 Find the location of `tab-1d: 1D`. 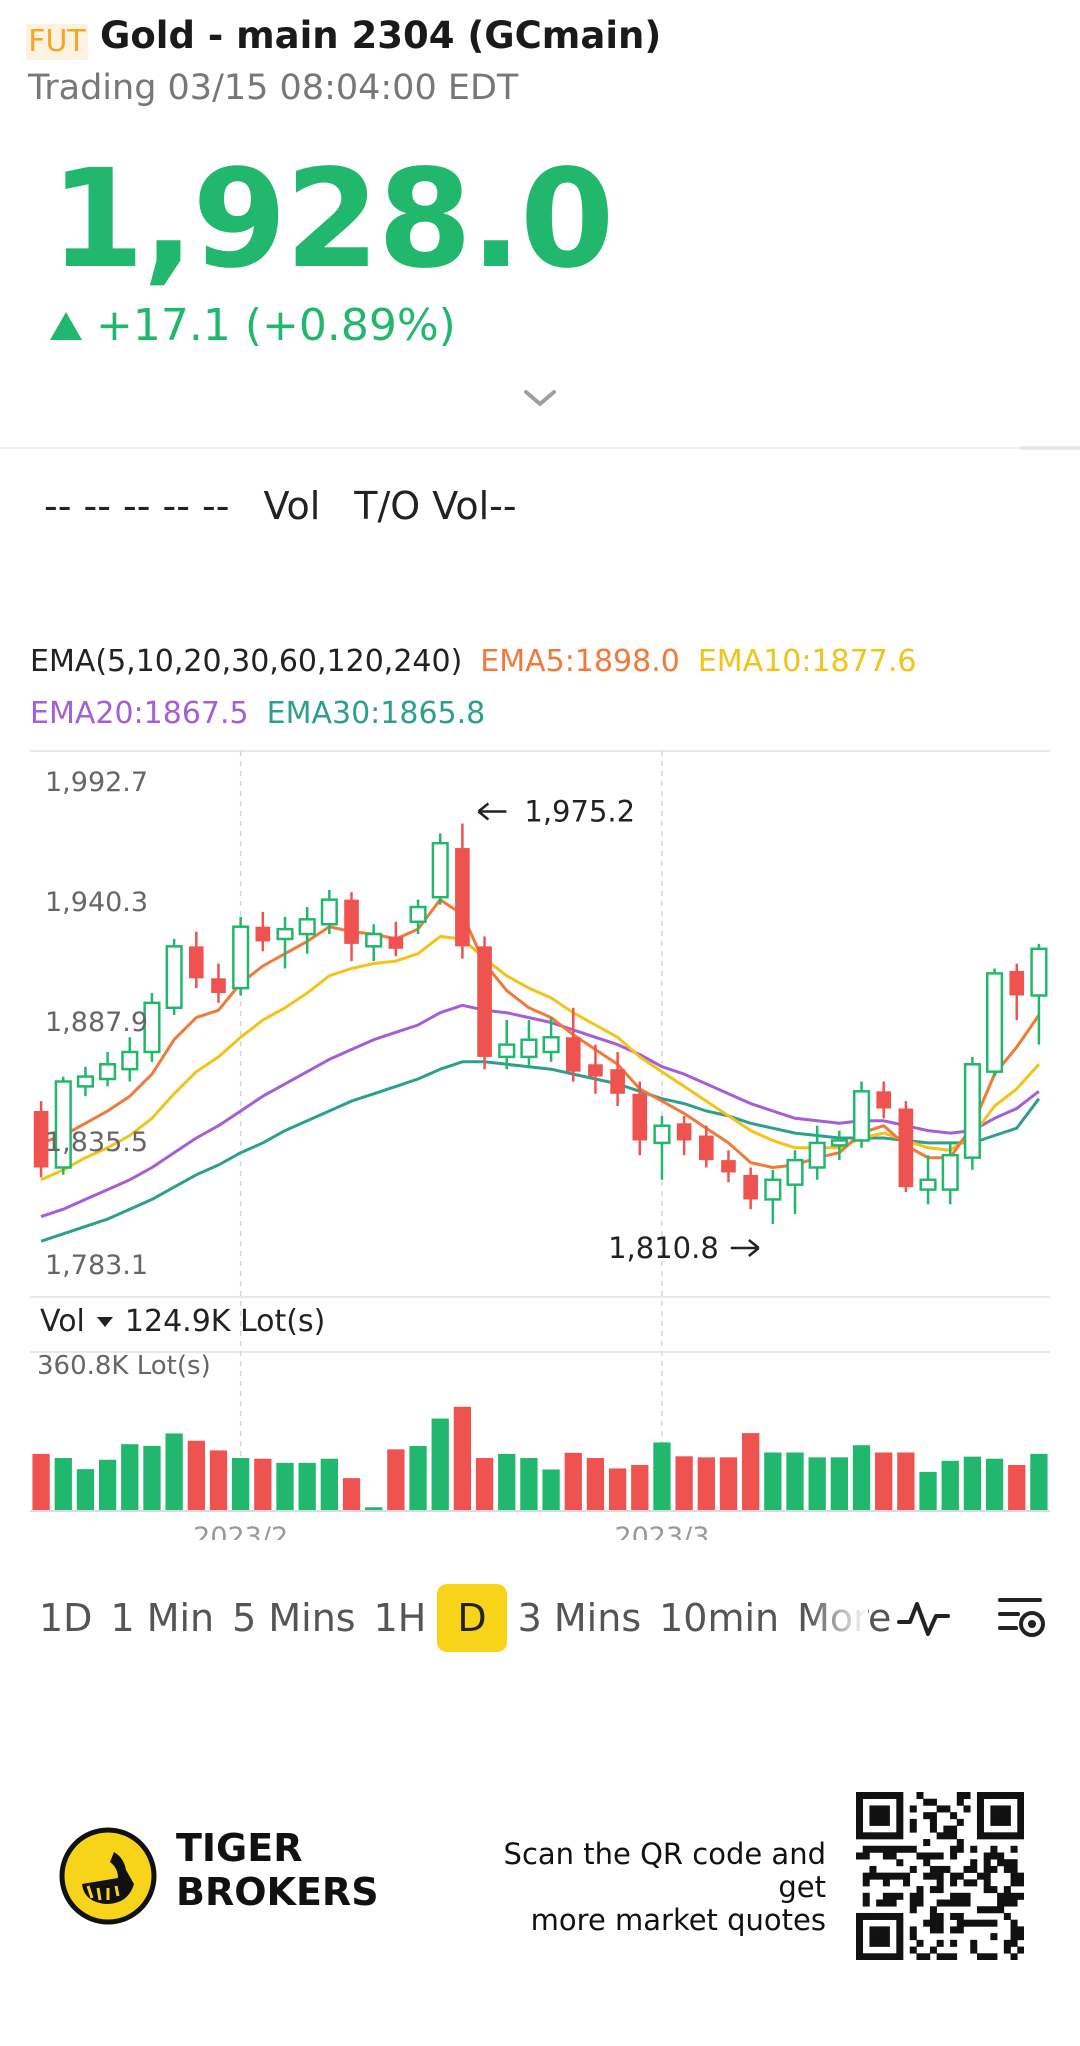

tab-1d: 1D is located at coordinates (66, 1618).